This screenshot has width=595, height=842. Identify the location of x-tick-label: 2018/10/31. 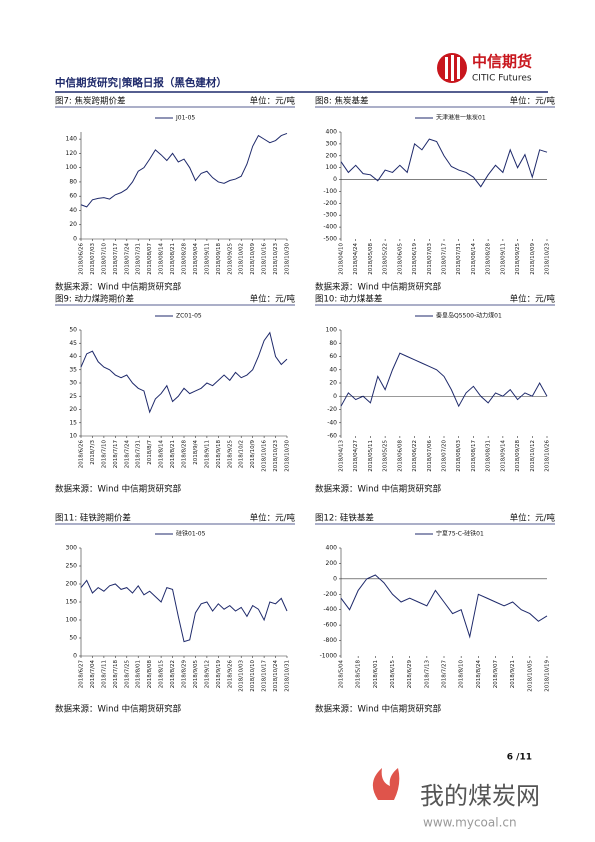
(288, 676).